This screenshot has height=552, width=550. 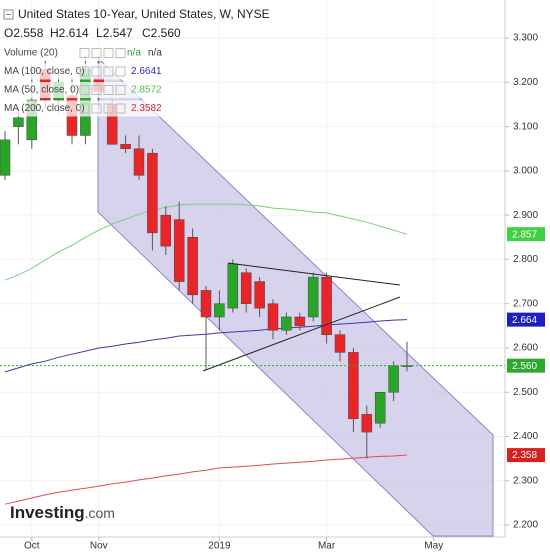 What do you see at coordinates (118, 33) in the screenshot?
I see `ohlc-value: 2.547` at bounding box center [118, 33].